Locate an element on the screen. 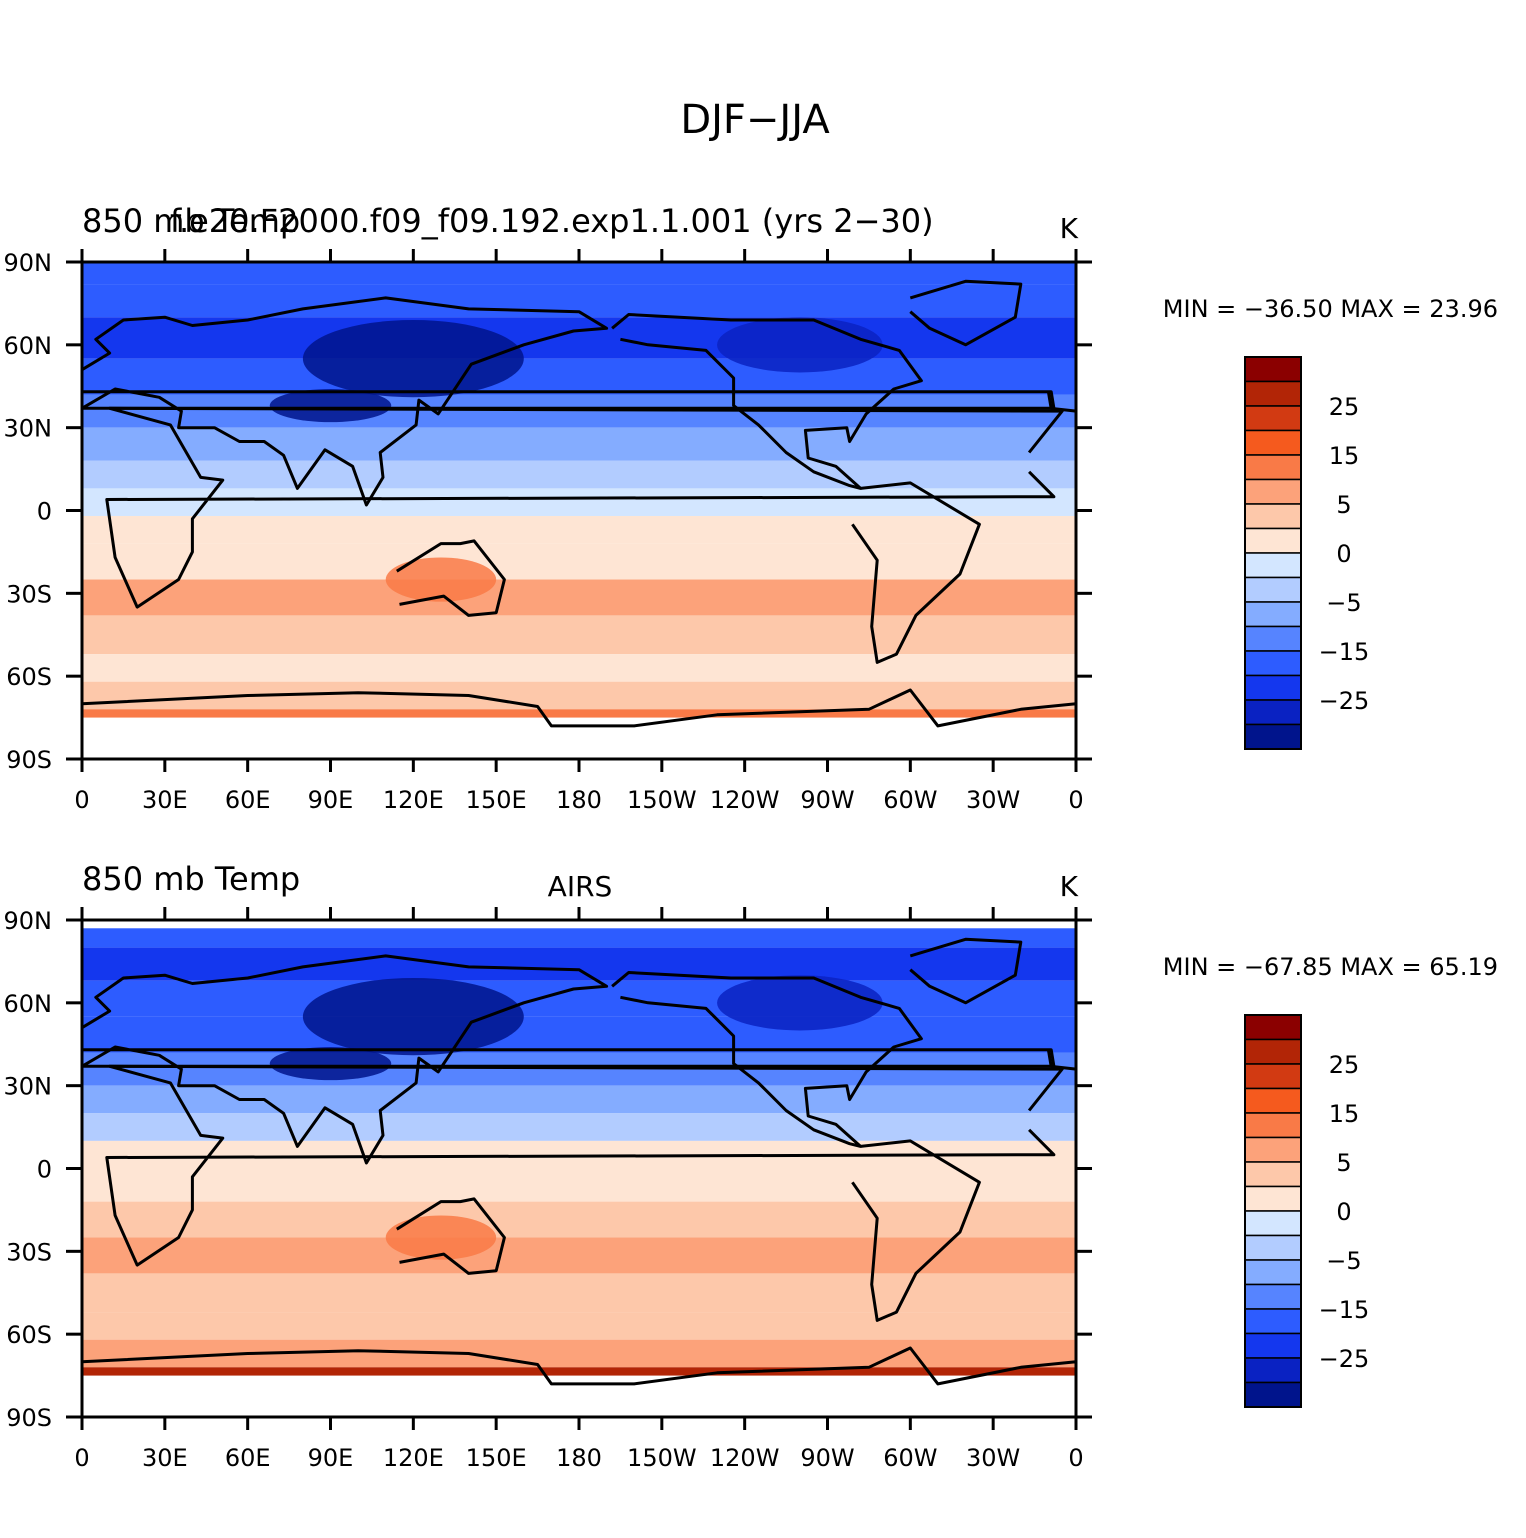 This screenshot has width=1526, height=1538. coastline-eurasia is located at coordinates (568, 401).